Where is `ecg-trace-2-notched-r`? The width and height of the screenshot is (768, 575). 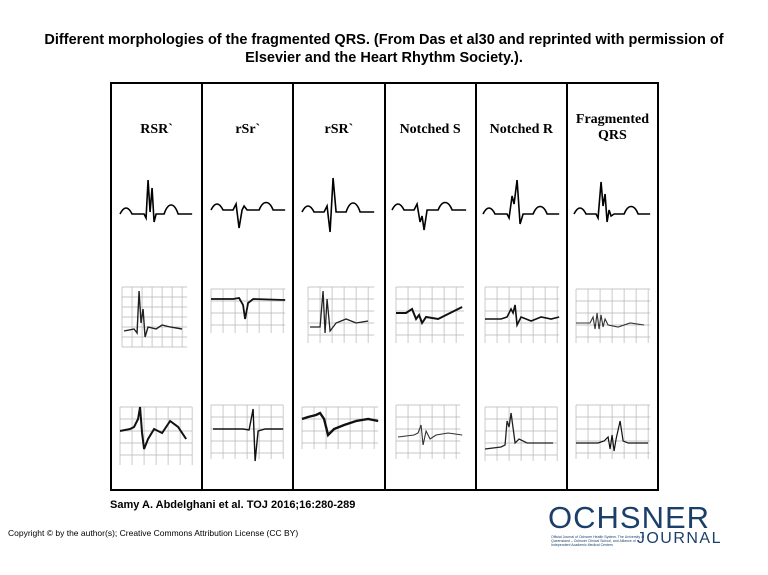
ecg-trace-2-notched-r is located at coordinates (521, 433).